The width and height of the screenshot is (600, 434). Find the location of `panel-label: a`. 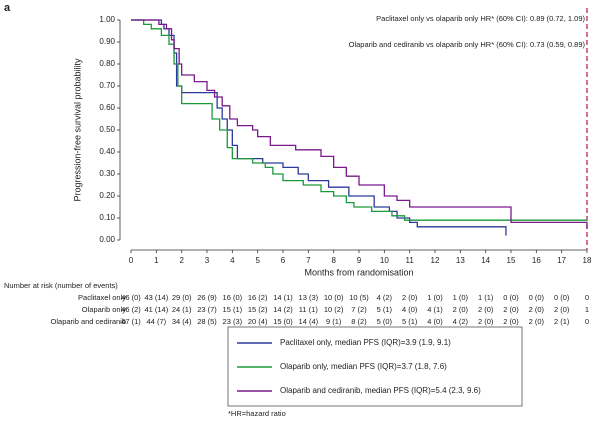

panel-label: a is located at coordinates (7, 8).